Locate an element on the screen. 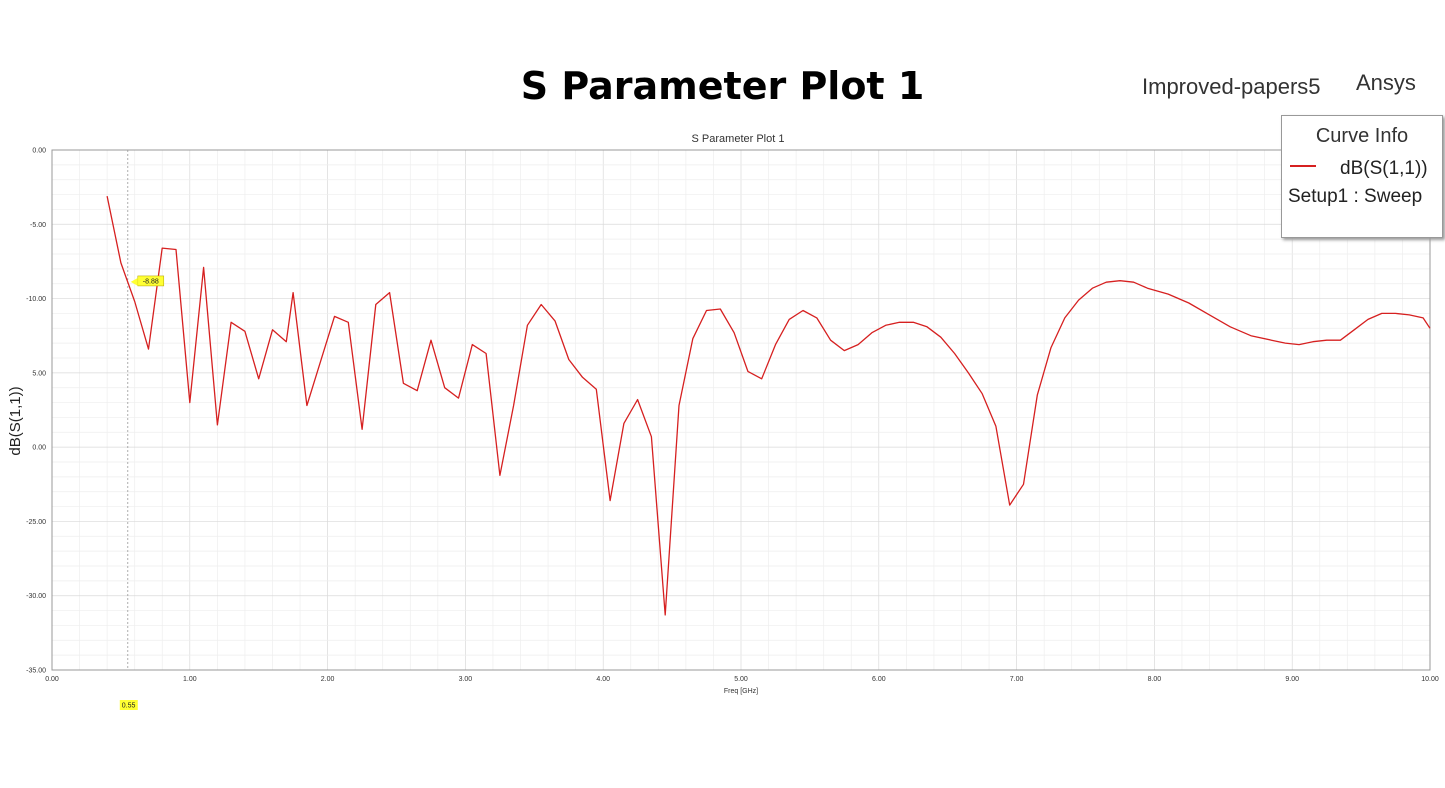  brand-name: Ansys is located at coordinates (1386, 82).